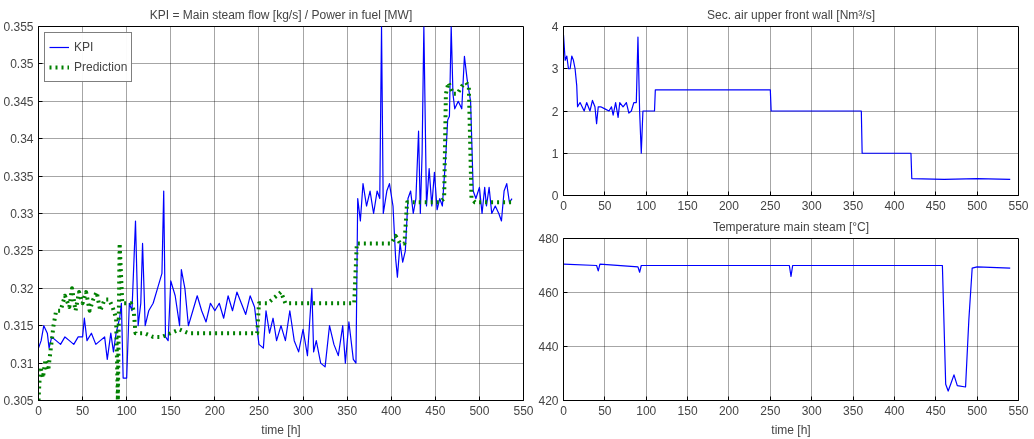  What do you see at coordinates (548, 347) in the screenshot?
I see `y-tick-label: 440` at bounding box center [548, 347].